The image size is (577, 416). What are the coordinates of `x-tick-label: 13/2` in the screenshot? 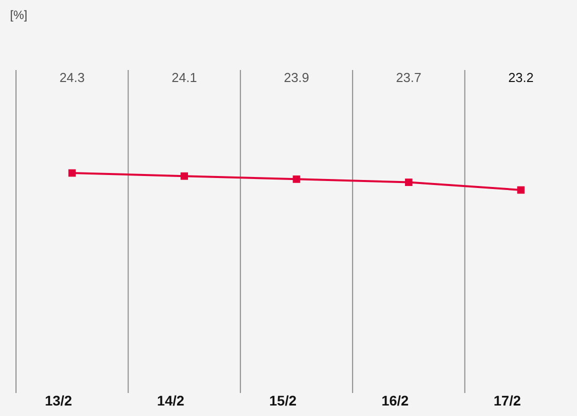 It's located at (58, 400).